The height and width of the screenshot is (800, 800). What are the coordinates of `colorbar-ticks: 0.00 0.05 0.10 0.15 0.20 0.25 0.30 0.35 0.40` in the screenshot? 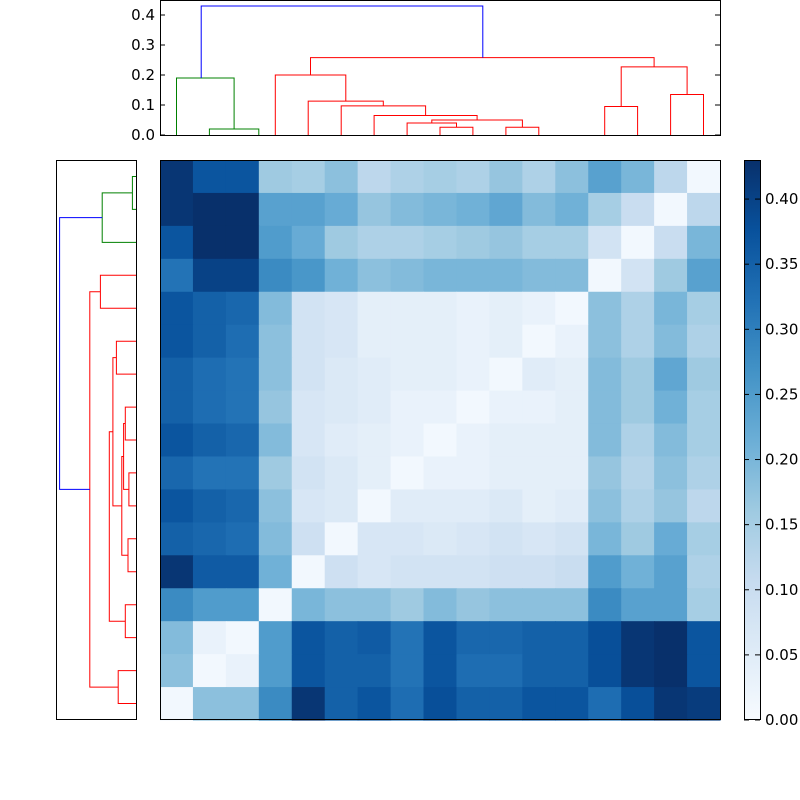 It's located at (771, 459).